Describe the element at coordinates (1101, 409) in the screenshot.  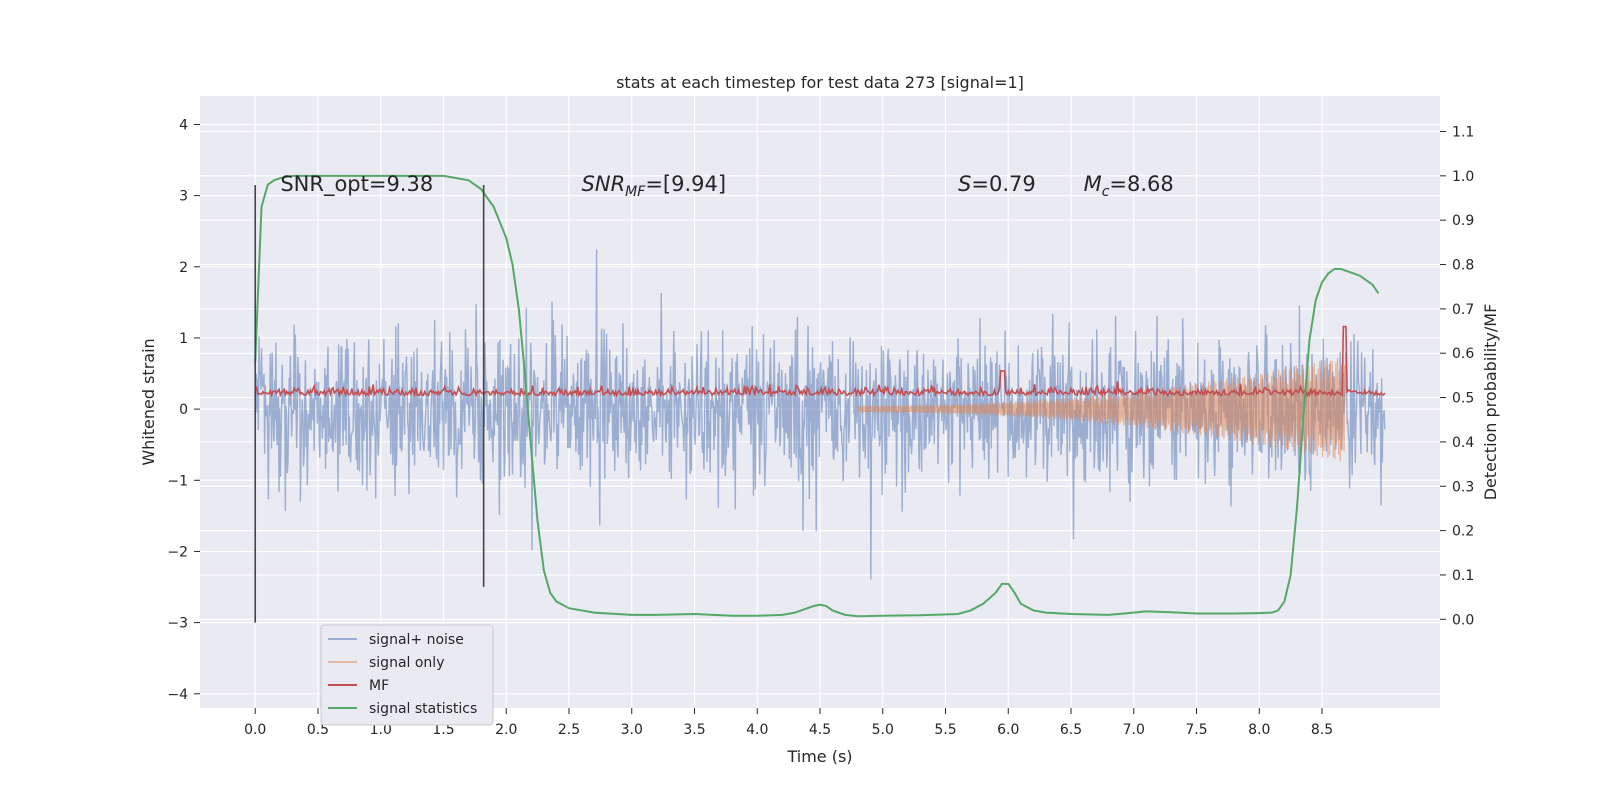
I see `series-signal-only` at that location.